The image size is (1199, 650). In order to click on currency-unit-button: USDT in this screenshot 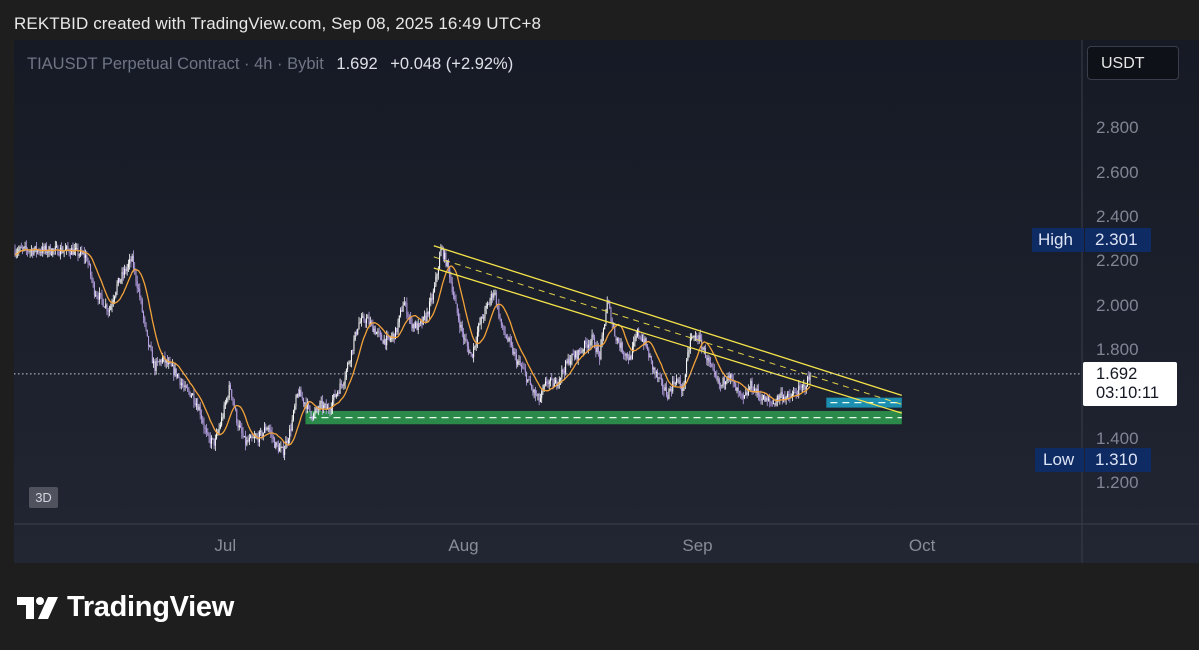, I will do `click(1133, 63)`.